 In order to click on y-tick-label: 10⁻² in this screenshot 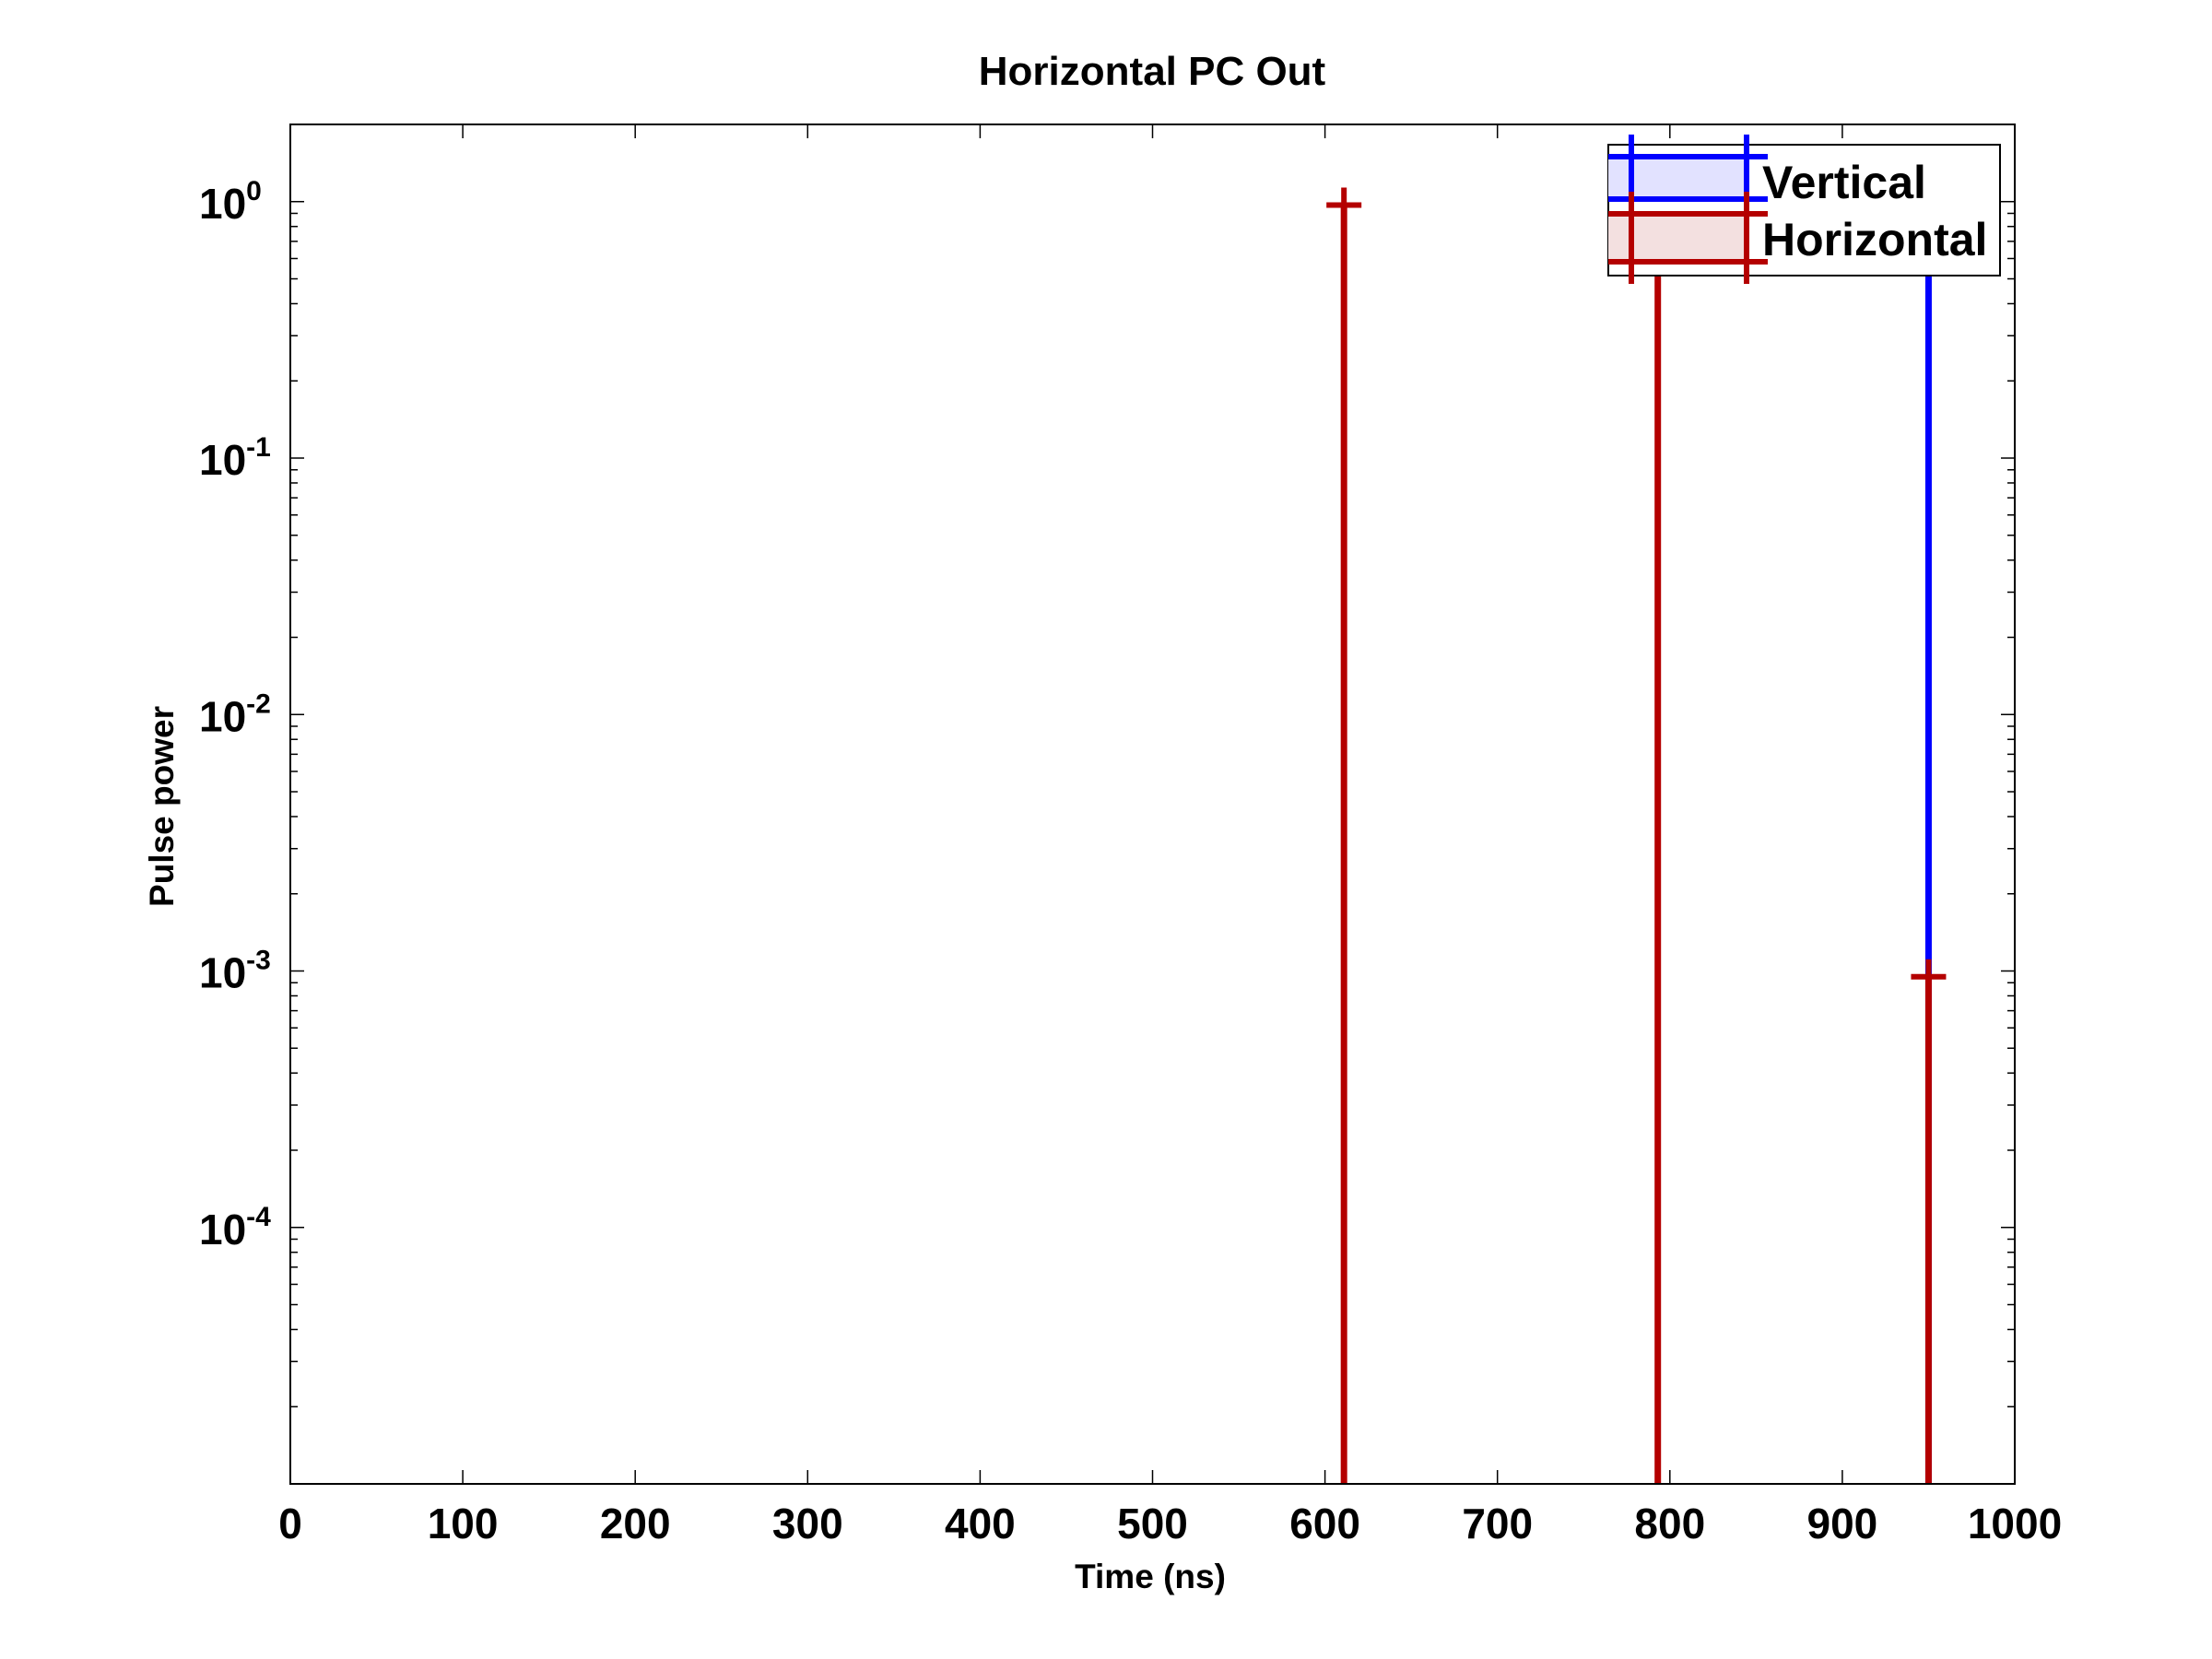, I will do `click(235, 714)`.